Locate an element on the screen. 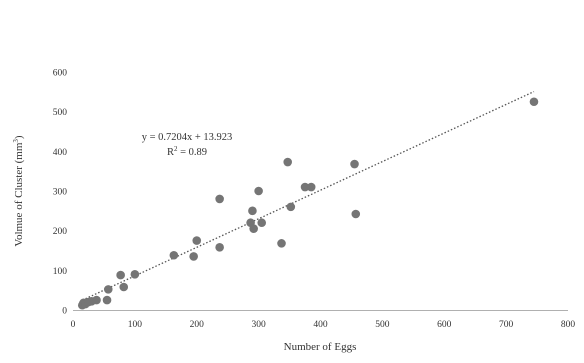  y-tick-label: 500 is located at coordinates (60, 113).